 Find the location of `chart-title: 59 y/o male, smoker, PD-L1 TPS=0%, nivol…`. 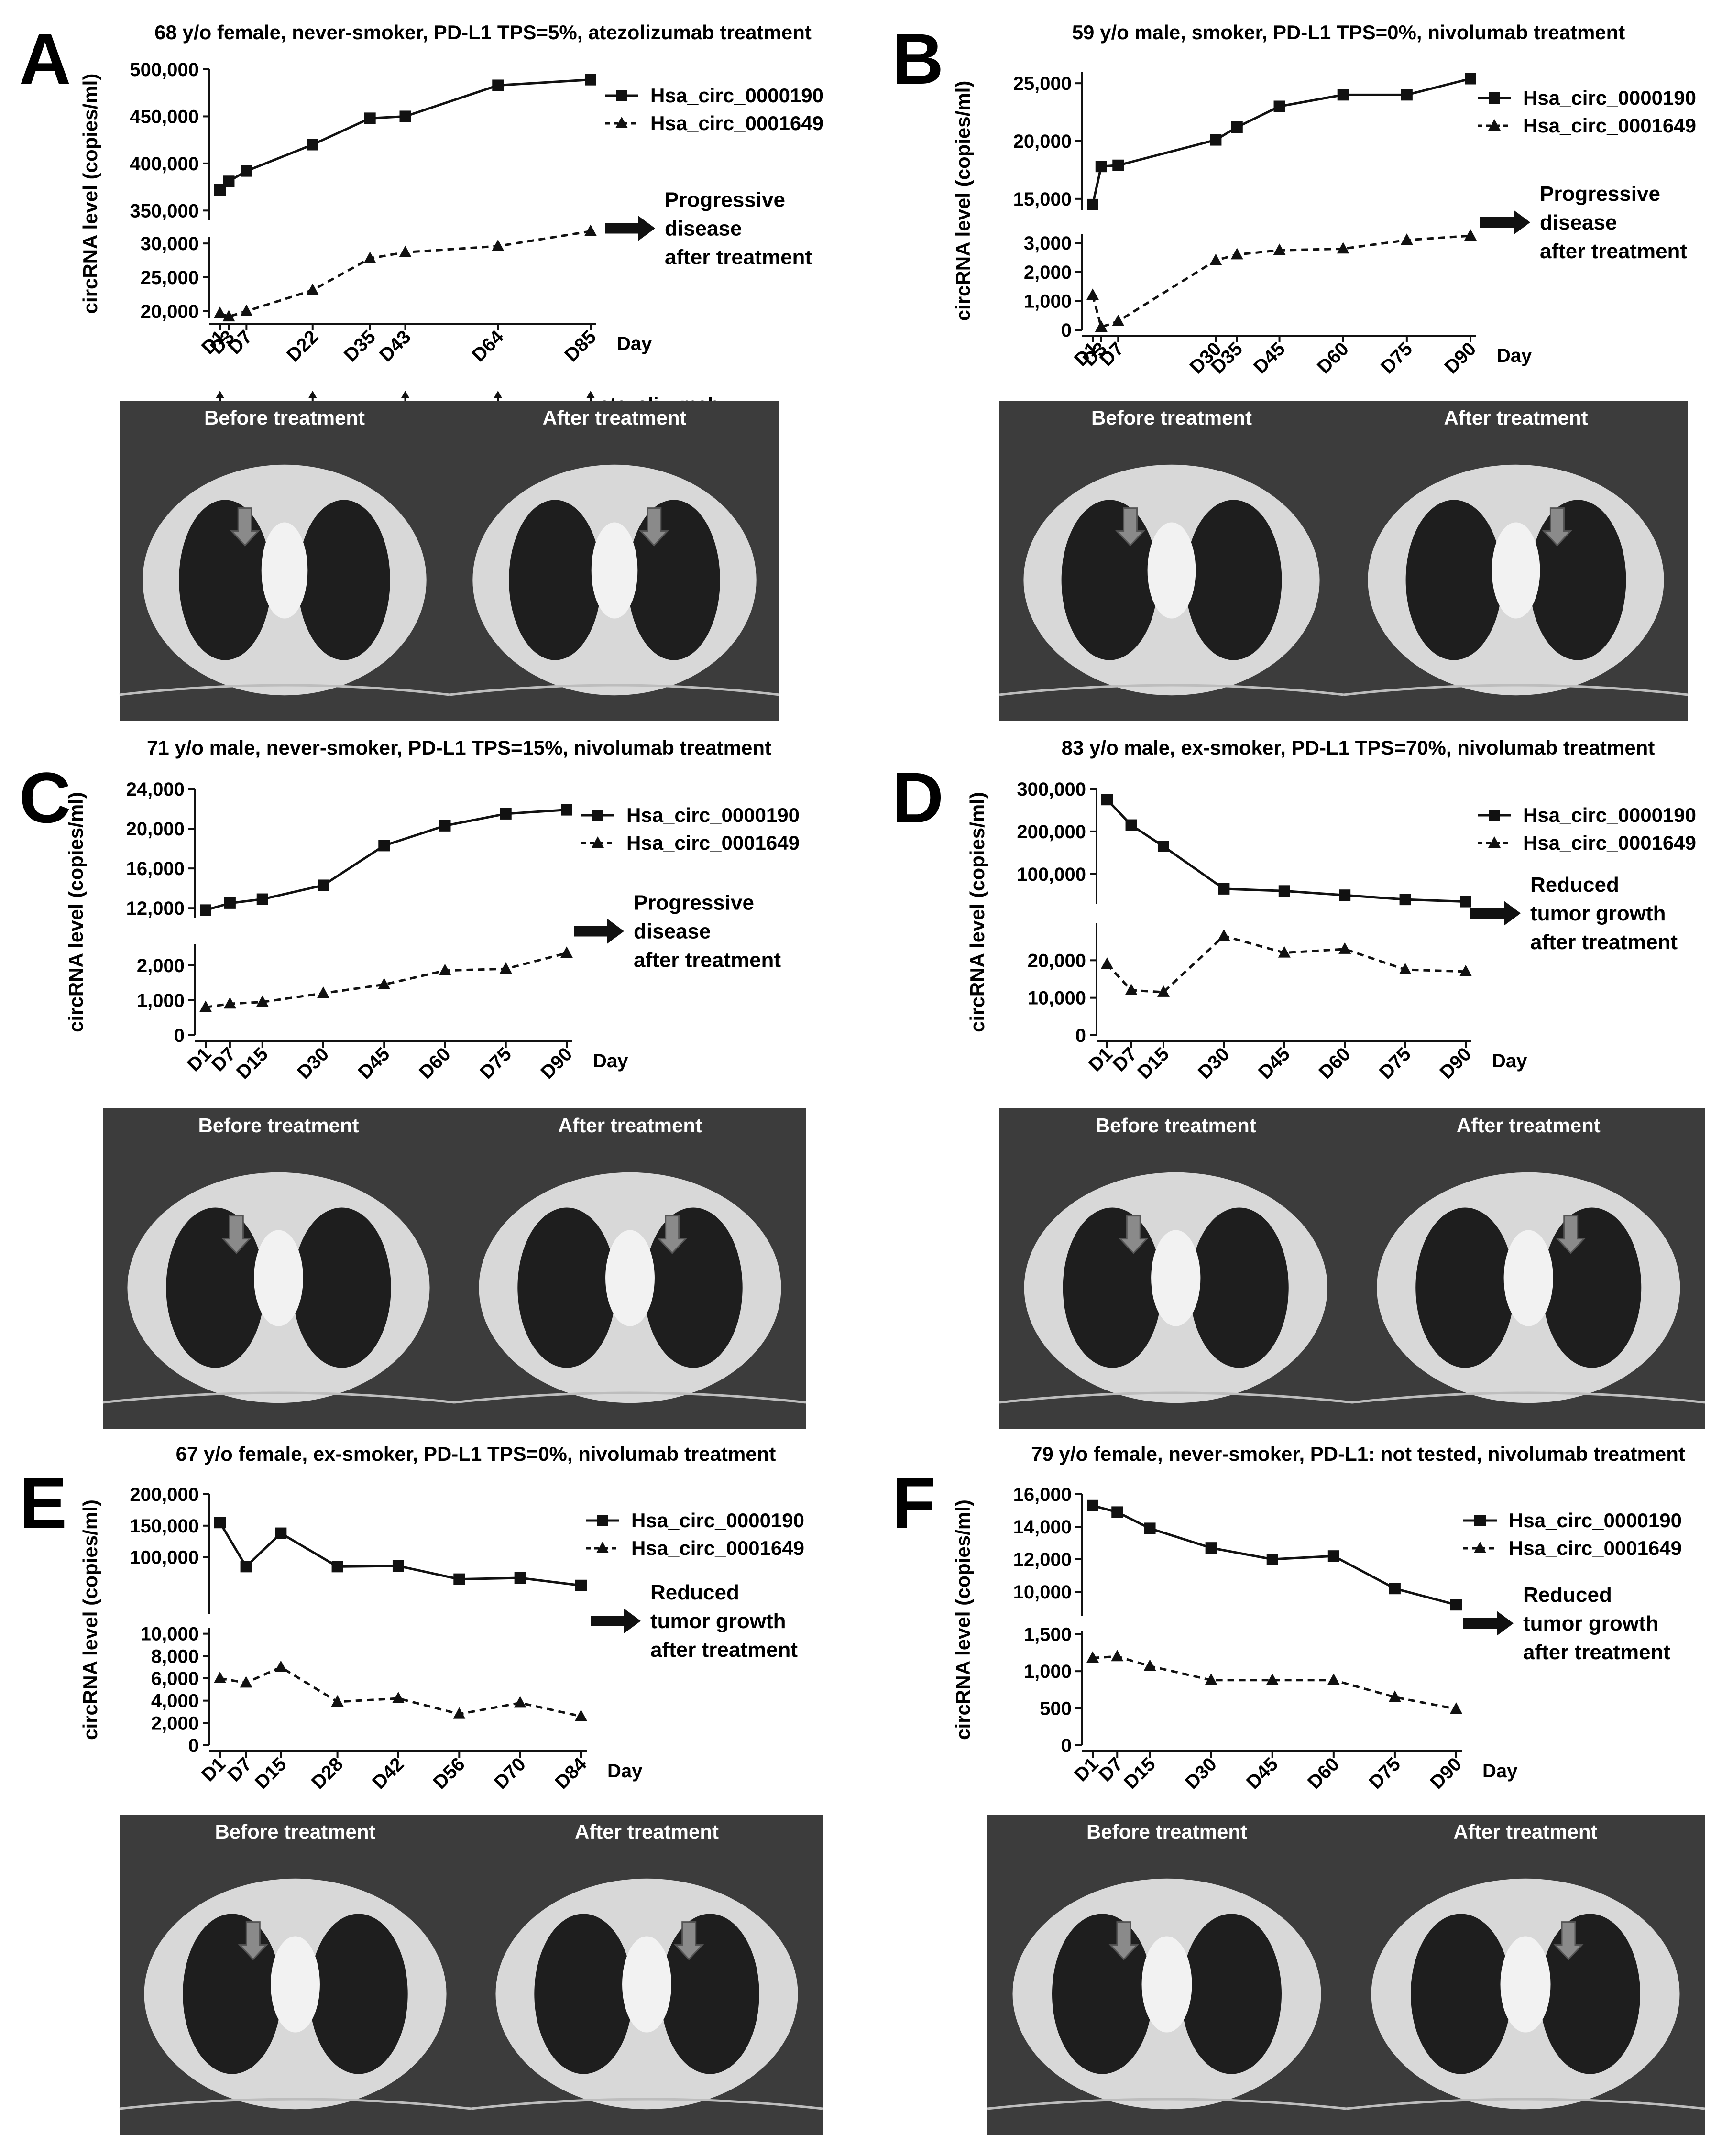

chart-title: 59 y/o male, smoker, PD-L1 TPS=0%, nivol… is located at coordinates (1348, 33).